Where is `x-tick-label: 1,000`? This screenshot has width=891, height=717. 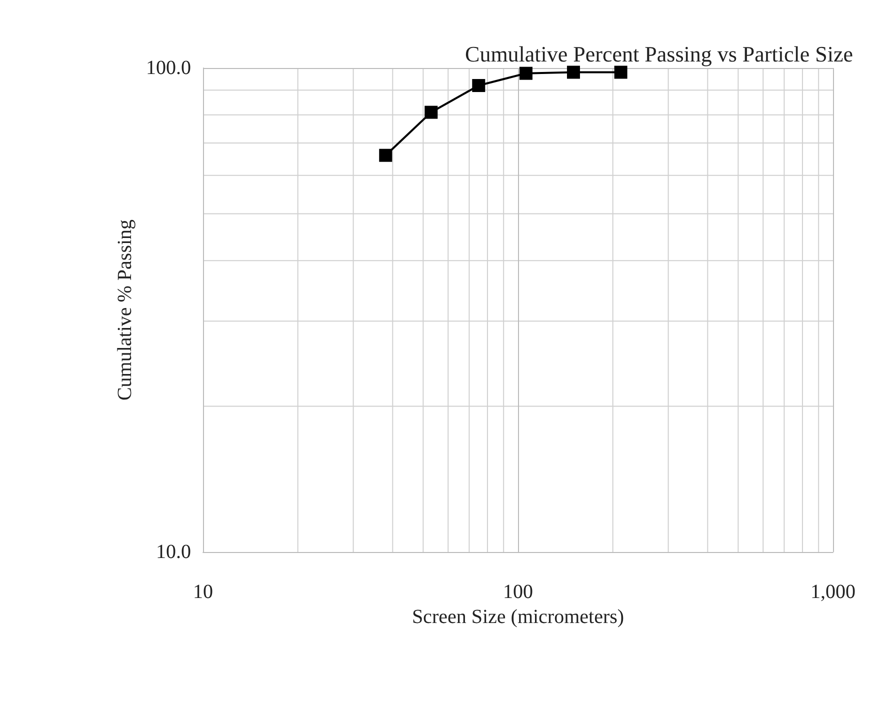 x-tick-label: 1,000 is located at coordinates (833, 592).